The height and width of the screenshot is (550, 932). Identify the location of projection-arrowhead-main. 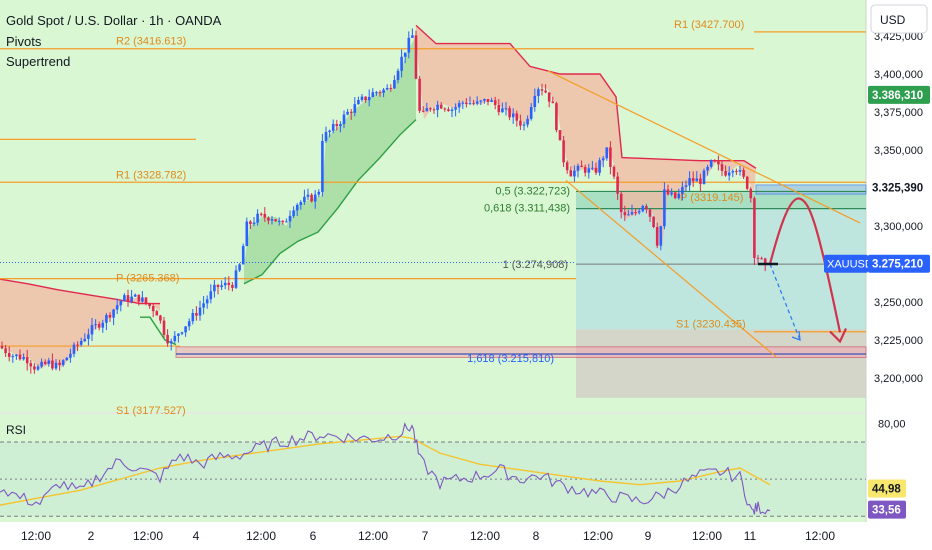
(838, 336).